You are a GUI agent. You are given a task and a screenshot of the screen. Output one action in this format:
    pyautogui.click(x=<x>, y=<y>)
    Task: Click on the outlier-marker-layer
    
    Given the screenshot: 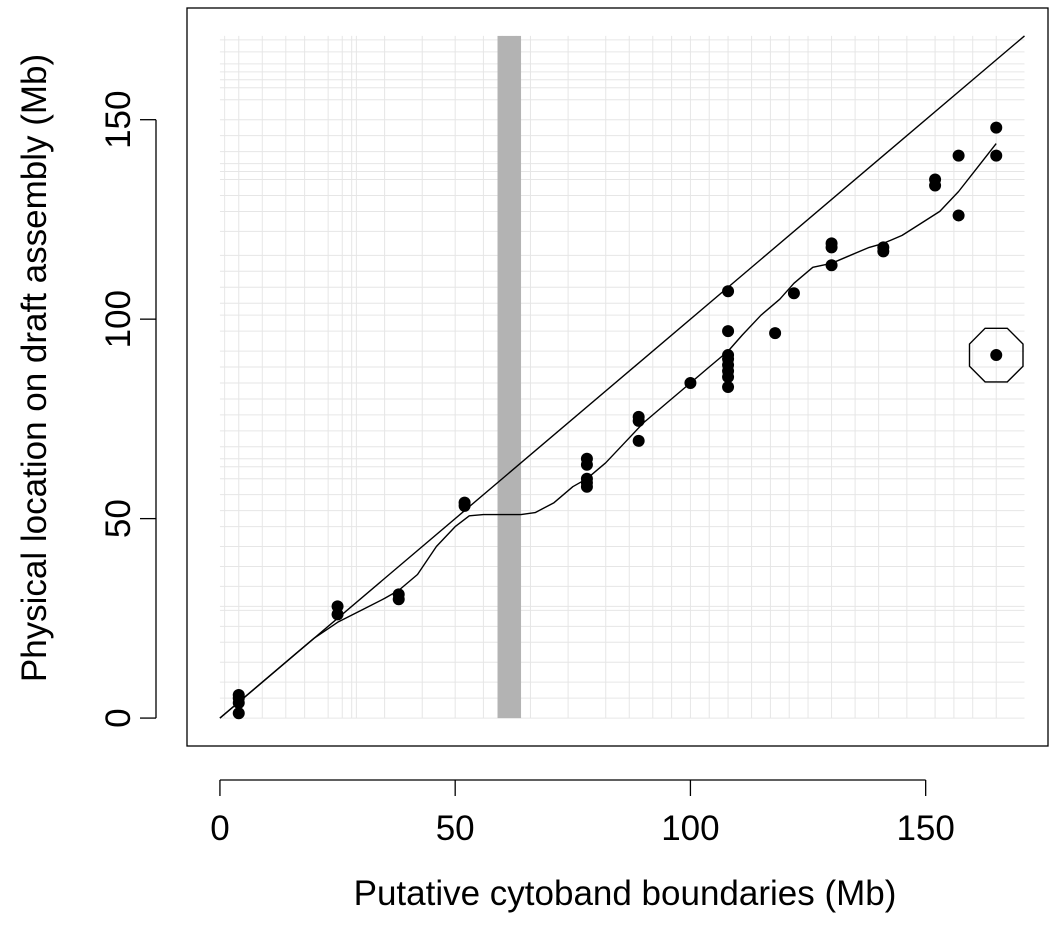 What is the action you would take?
    pyautogui.click(x=996, y=355)
    